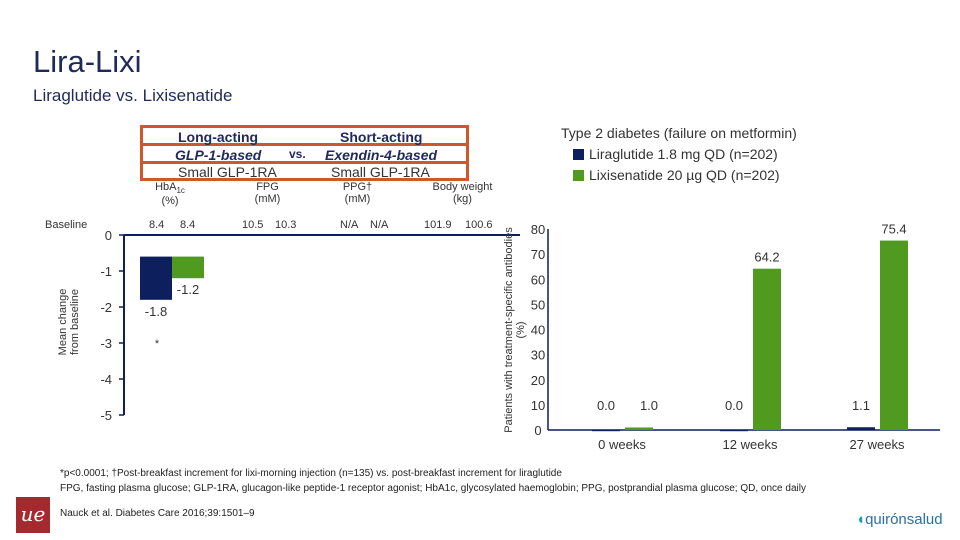  What do you see at coordinates (157, 344) in the screenshot?
I see `significance-marker: *` at bounding box center [157, 344].